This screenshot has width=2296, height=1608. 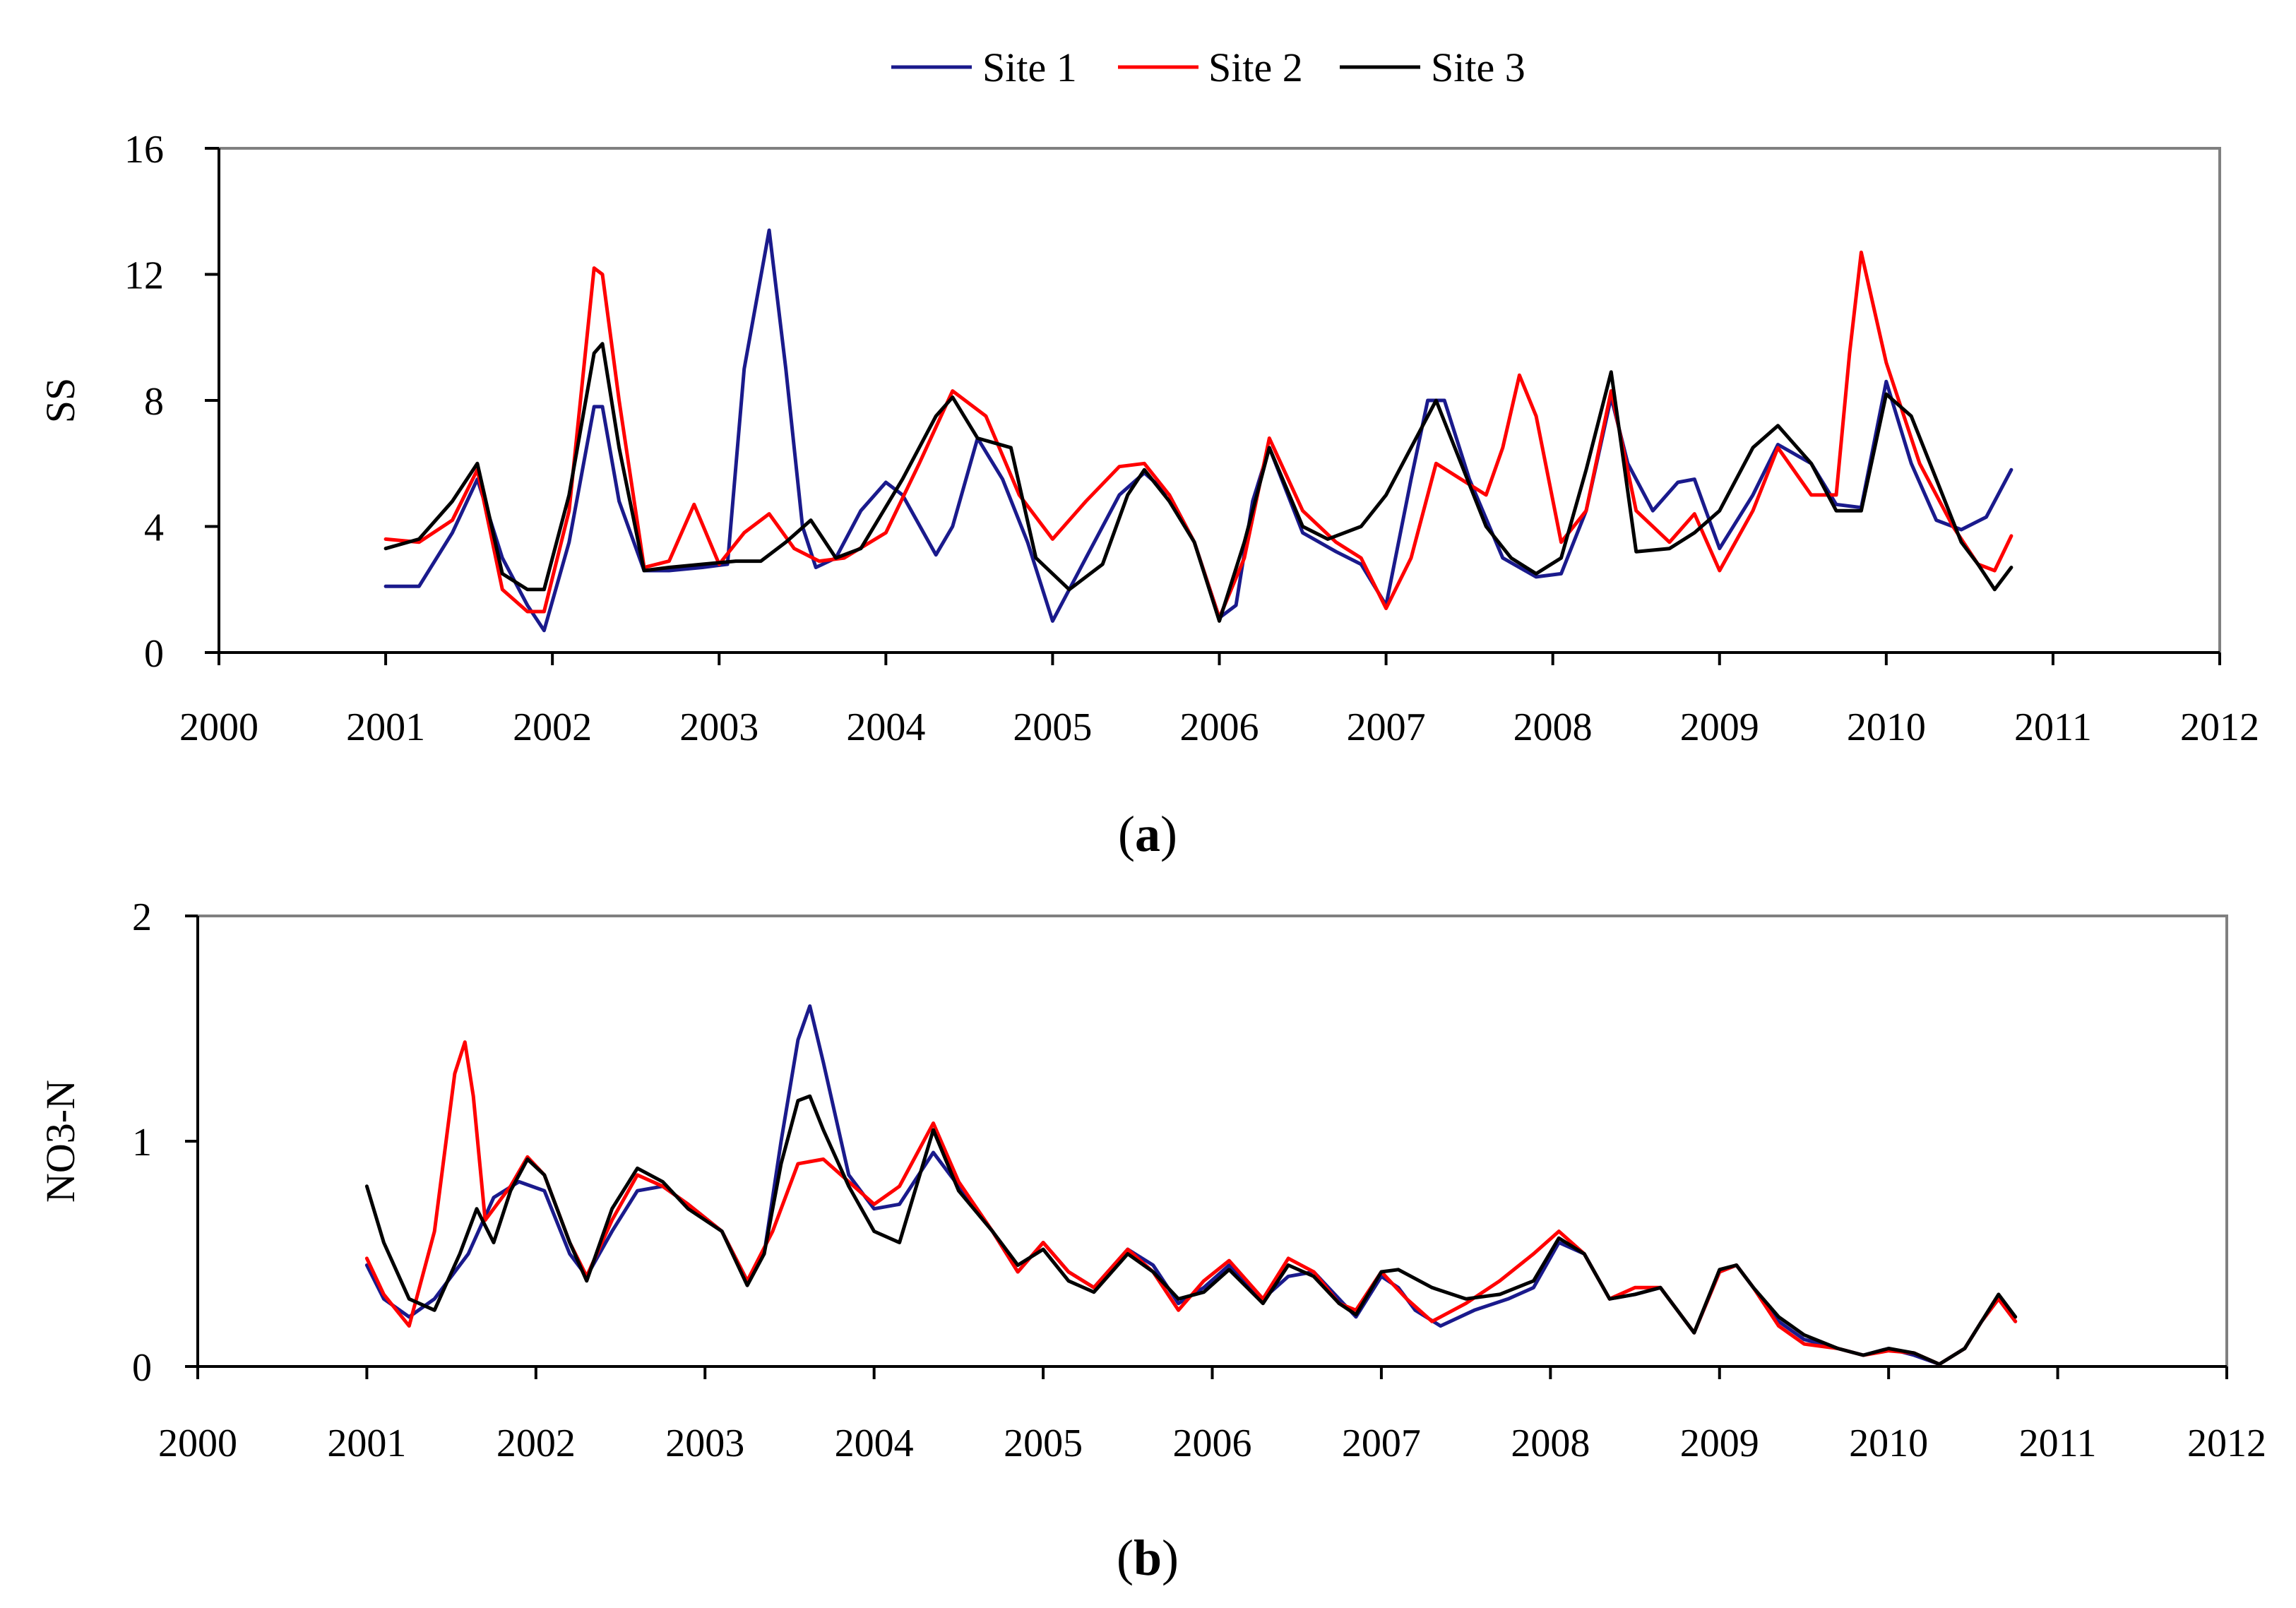 I want to click on panel-a-x-tick-label: 2011, so click(x=2053, y=727).